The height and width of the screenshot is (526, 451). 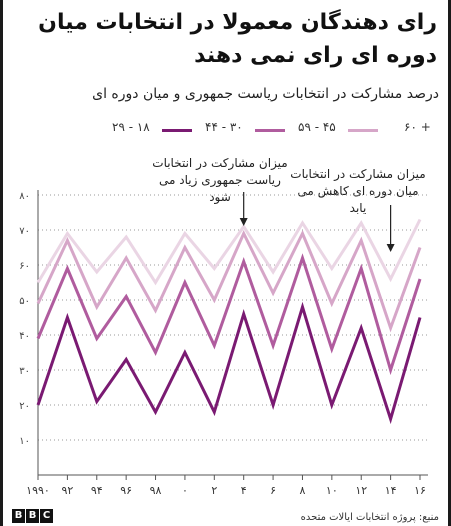 What do you see at coordinates (224, 127) in the screenshot?
I see `legend-label-30-44: ۳۰ - ۴۴` at bounding box center [224, 127].